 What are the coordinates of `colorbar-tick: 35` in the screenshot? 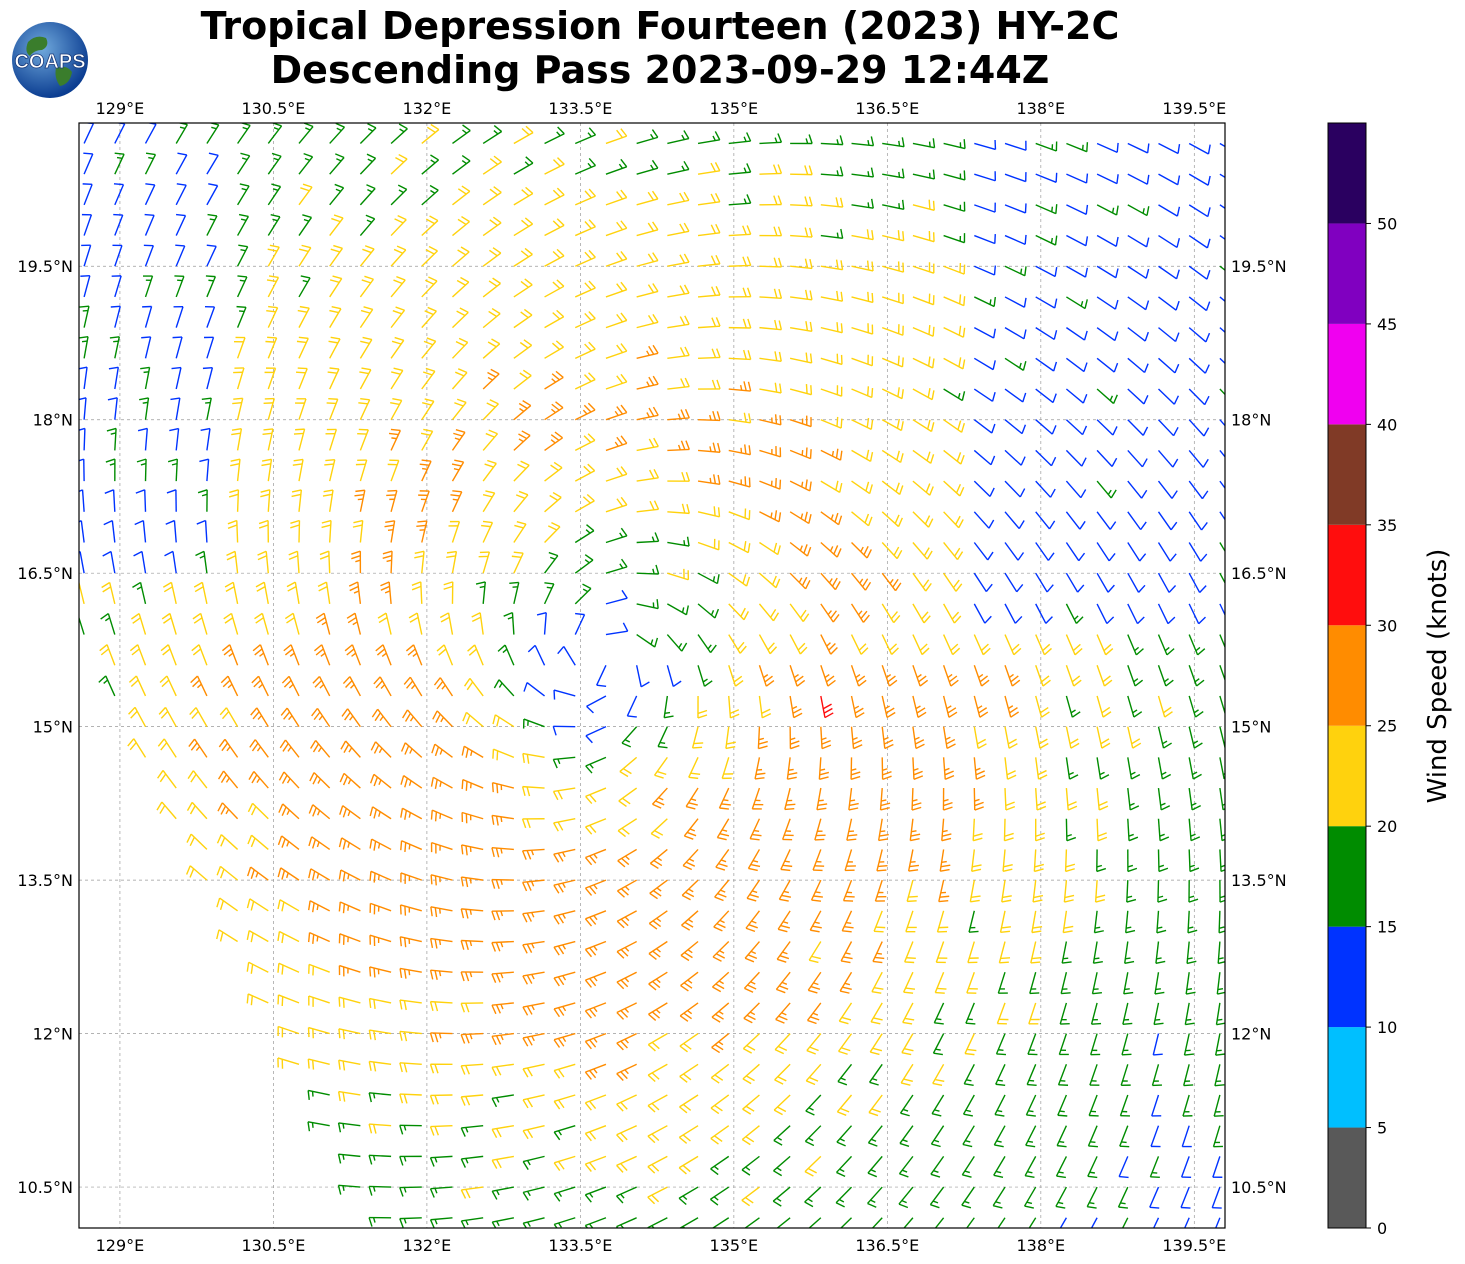 It's located at (1387, 525).